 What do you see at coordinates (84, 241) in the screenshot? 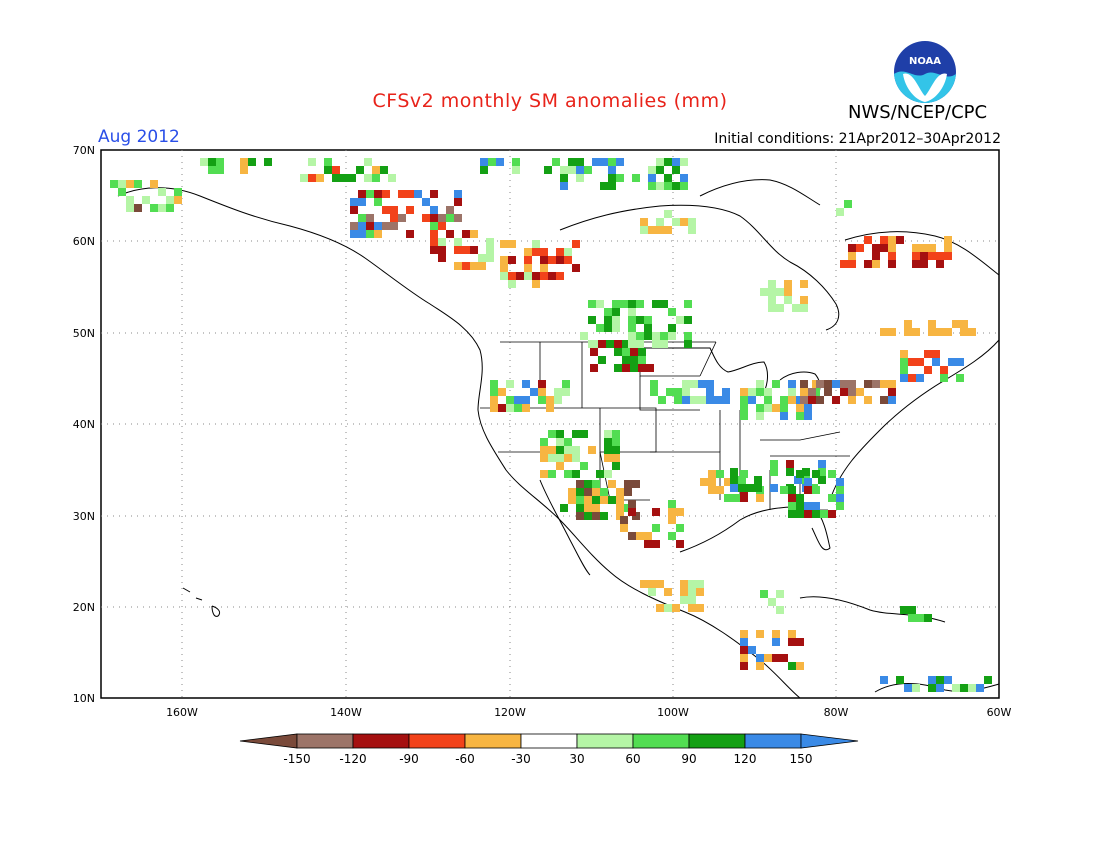
I see `lat-label-60n: 60N` at bounding box center [84, 241].